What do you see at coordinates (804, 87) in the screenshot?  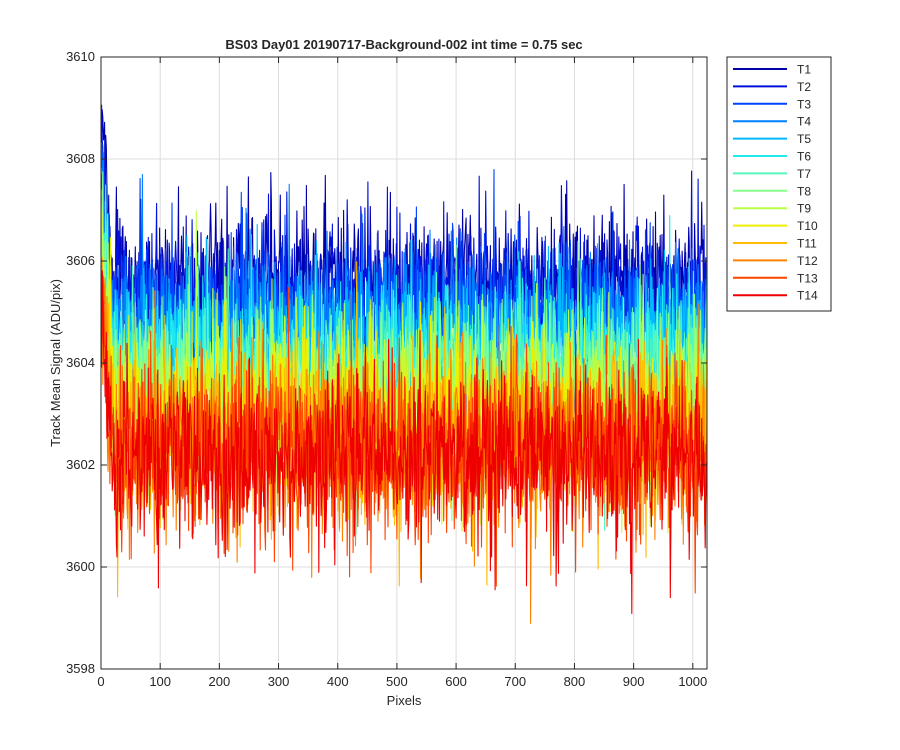 I see `legend-label-t2: T2` at bounding box center [804, 87].